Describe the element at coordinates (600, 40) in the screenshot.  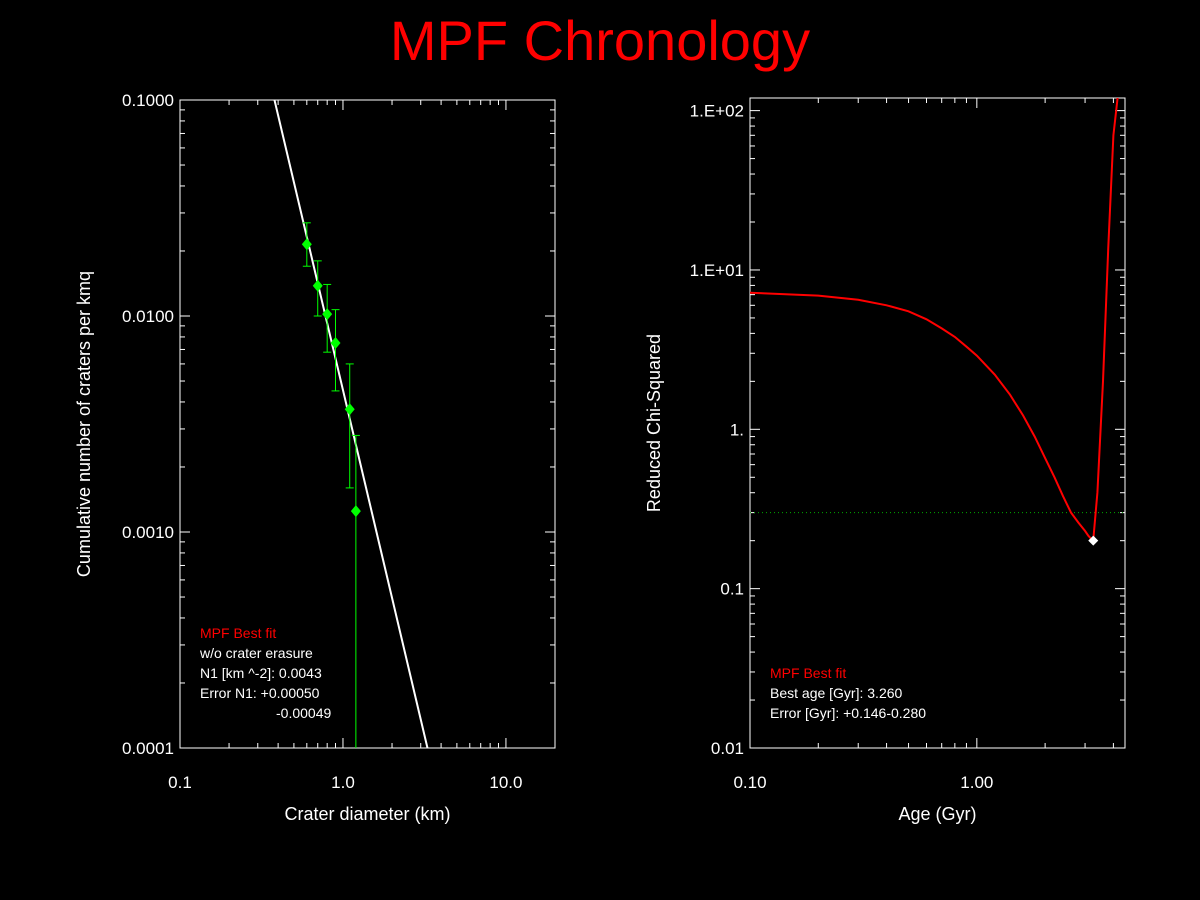
I see `page-title: MPF Chronology` at that location.